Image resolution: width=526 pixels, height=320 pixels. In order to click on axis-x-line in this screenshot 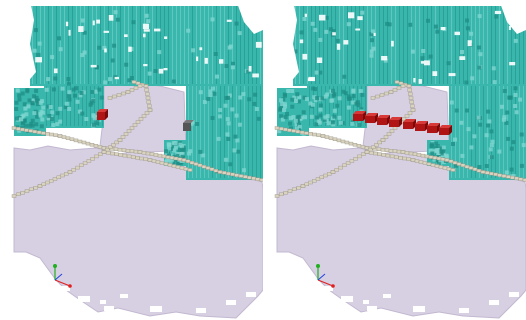, I will do `click(325, 283)`.